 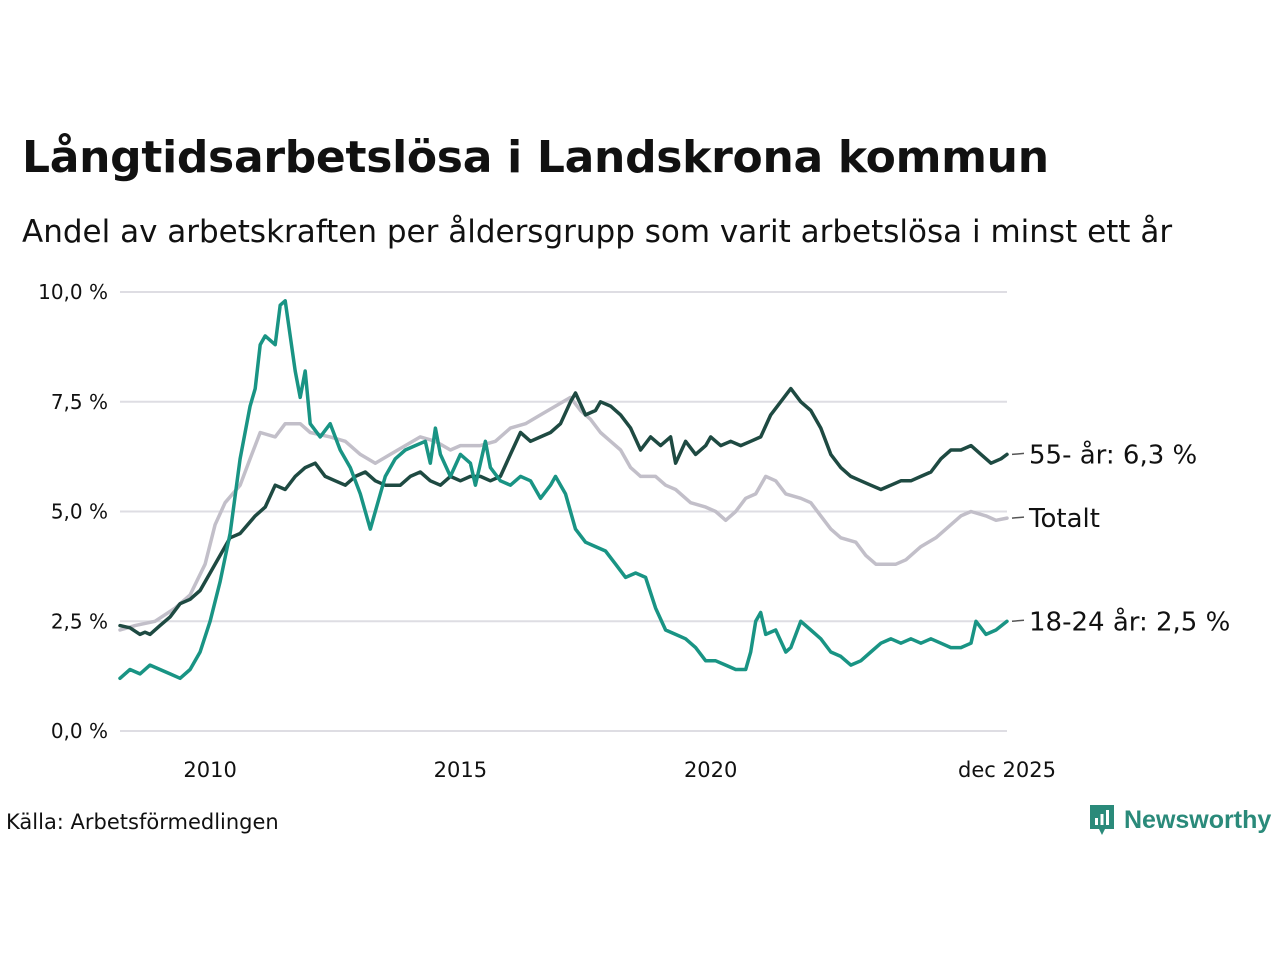 I want to click on newsworthy-logo-icon, so click(x=1102, y=820).